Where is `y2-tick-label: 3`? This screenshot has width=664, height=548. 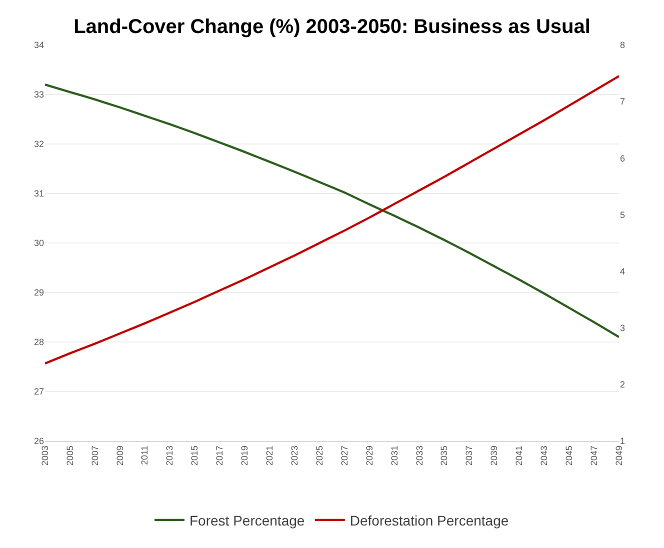
y2-tick-label: 3 is located at coordinates (623, 328).